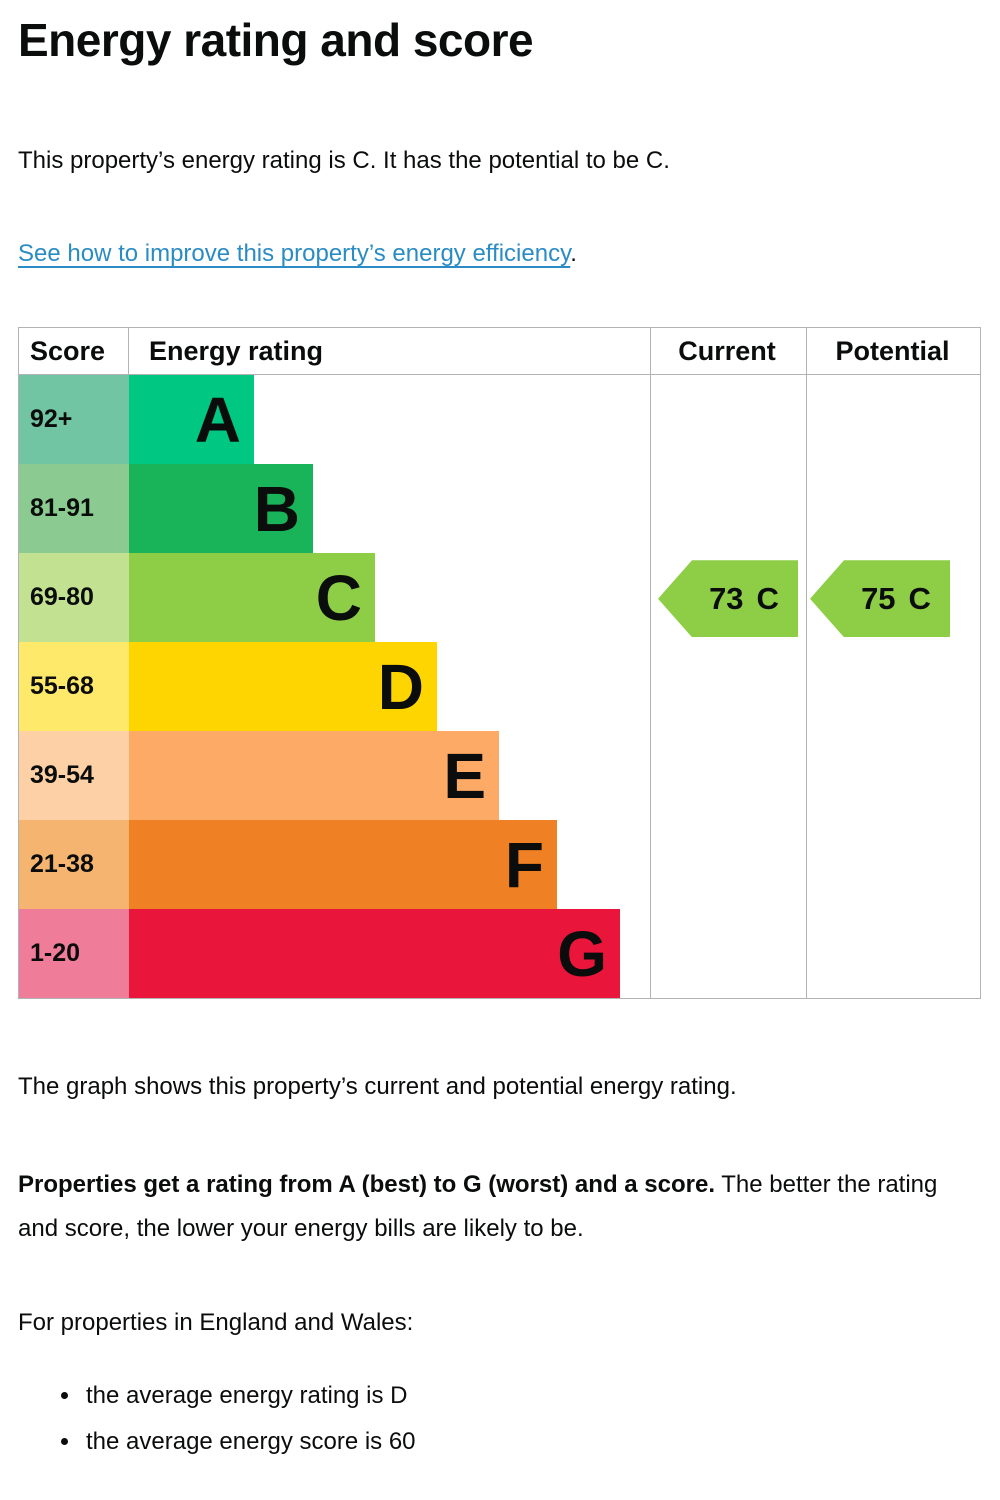 The height and width of the screenshot is (1500, 1000). Describe the element at coordinates (650, 663) in the screenshot. I see `column-divider-current` at that location.